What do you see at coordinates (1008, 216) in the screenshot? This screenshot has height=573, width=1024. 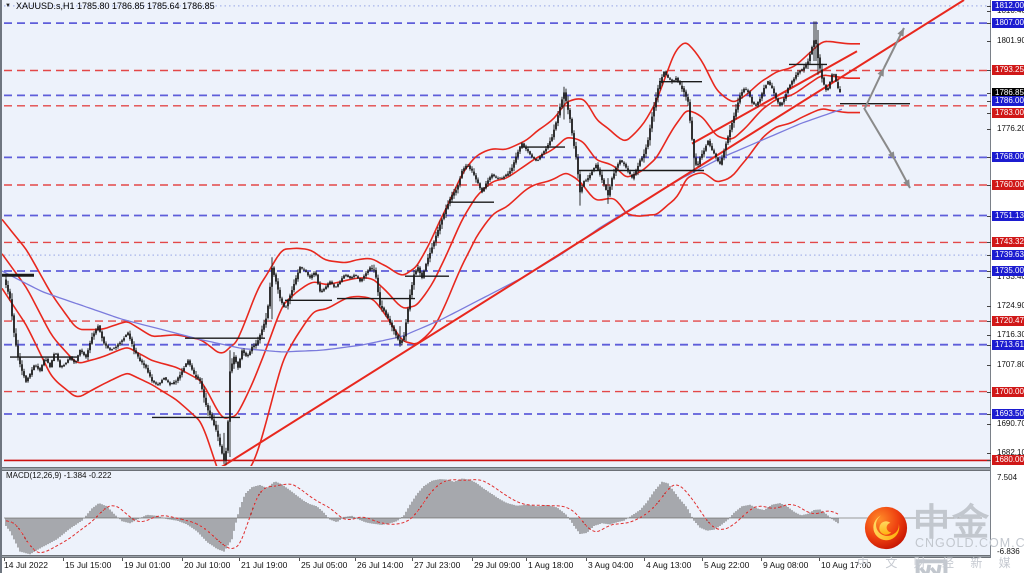 I see `price-tag-blue: 1751.13` at bounding box center [1008, 216].